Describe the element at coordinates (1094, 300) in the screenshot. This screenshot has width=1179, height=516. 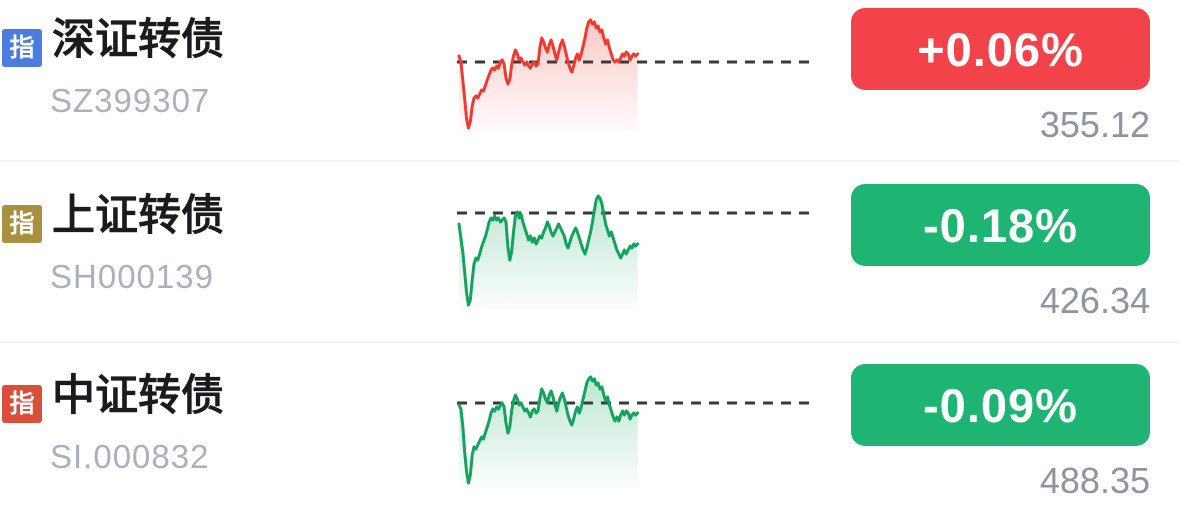
I see `index-value: 426.34` at that location.